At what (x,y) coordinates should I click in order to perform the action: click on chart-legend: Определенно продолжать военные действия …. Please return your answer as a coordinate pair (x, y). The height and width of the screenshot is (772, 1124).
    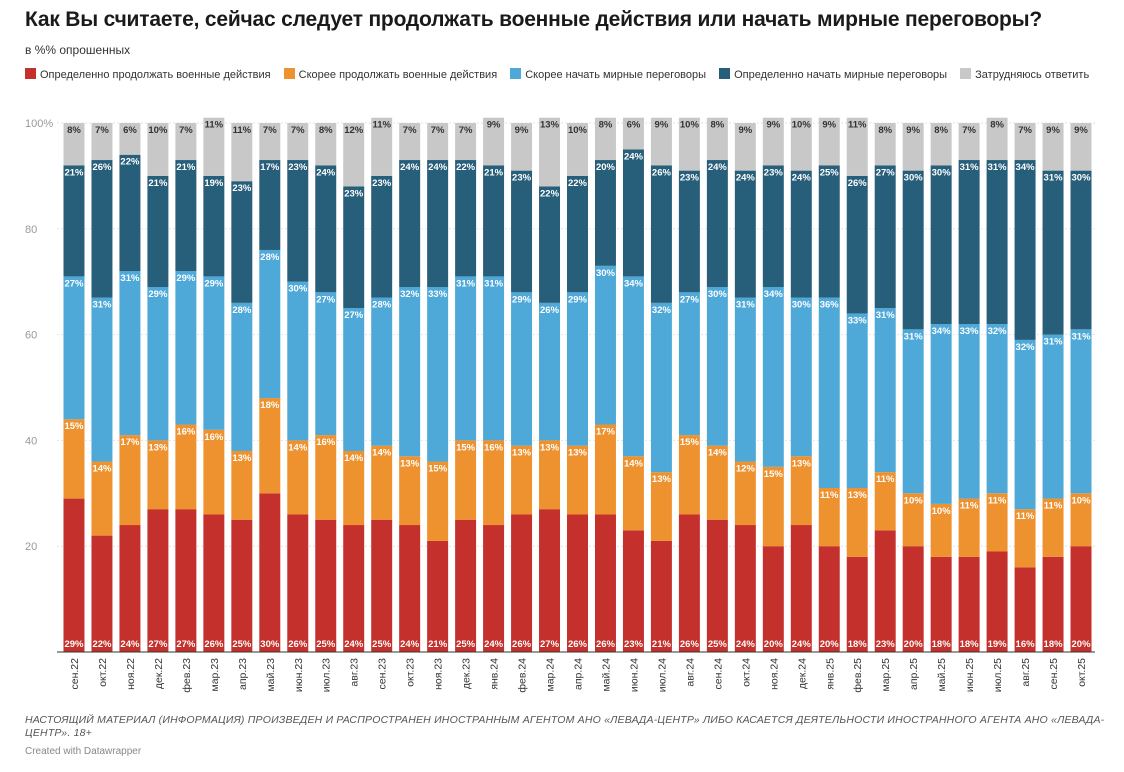
    Looking at the image, I should click on (565, 75).